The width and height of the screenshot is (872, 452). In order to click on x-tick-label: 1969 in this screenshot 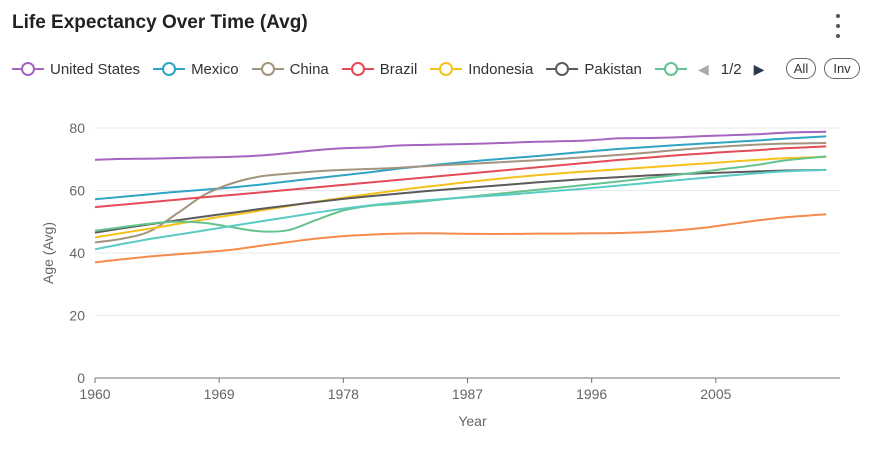, I will do `click(219, 394)`.